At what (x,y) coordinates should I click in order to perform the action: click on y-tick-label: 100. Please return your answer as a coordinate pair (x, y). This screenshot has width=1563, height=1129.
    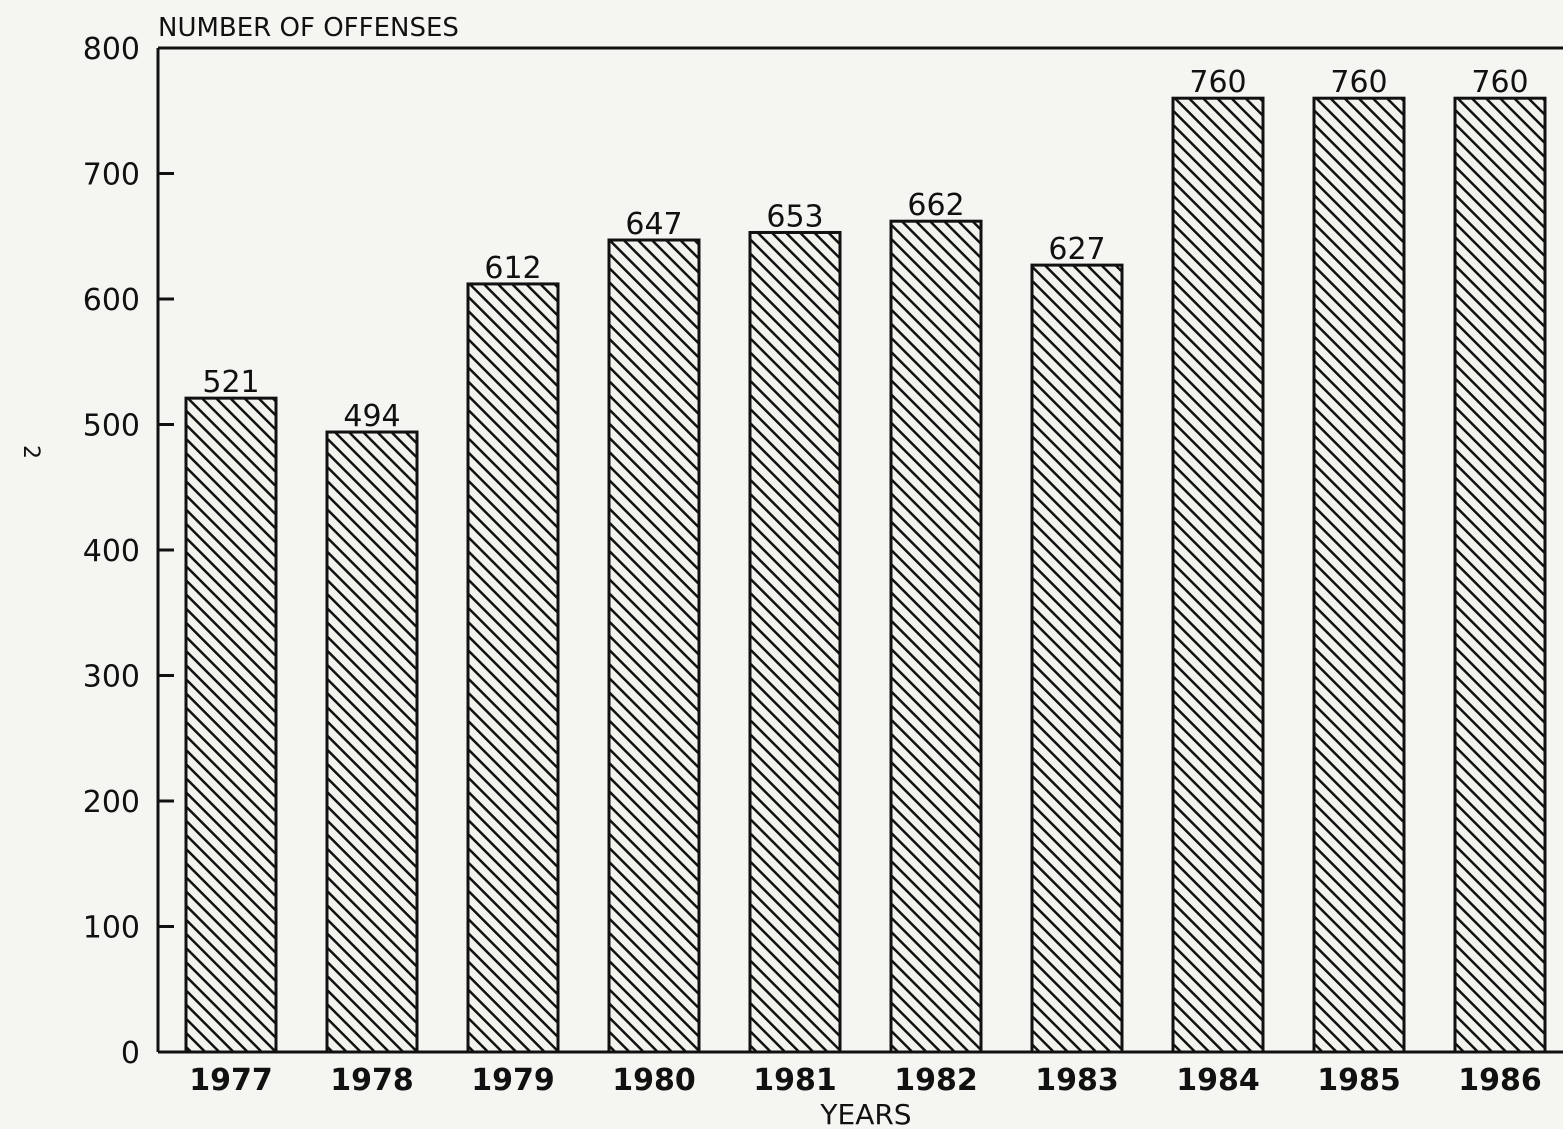
    Looking at the image, I should click on (111, 928).